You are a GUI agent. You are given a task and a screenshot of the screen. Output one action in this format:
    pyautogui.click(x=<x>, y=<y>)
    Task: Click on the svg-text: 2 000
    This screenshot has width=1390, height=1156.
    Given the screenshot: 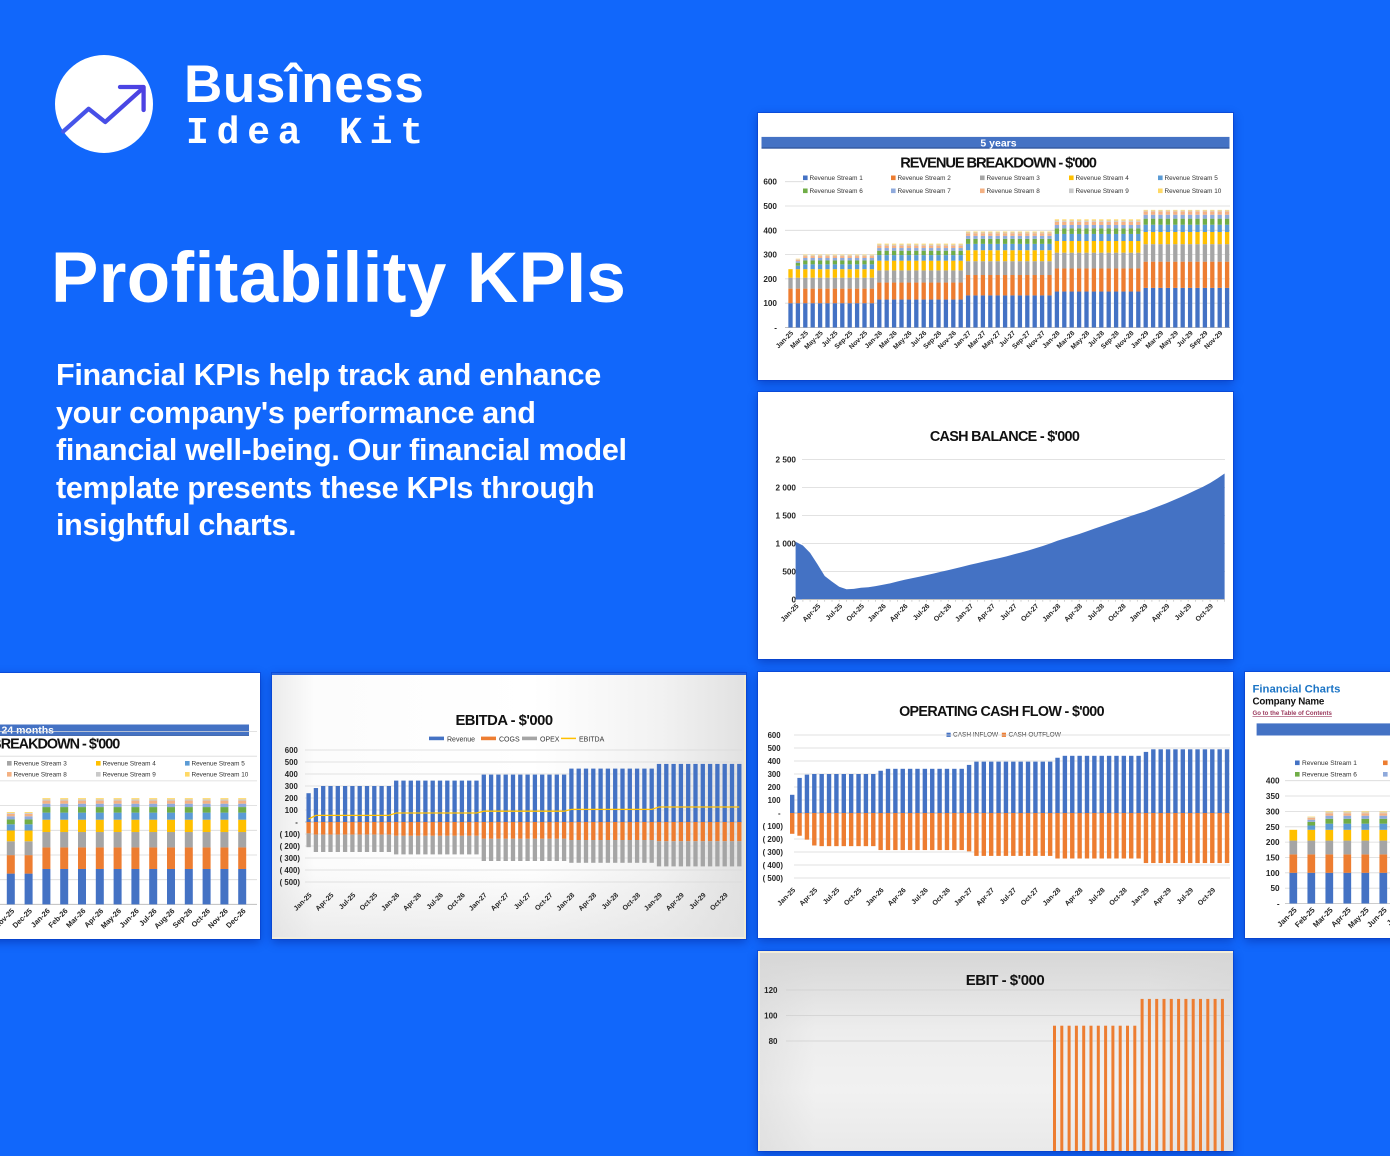 What is the action you would take?
    pyautogui.click(x=786, y=488)
    